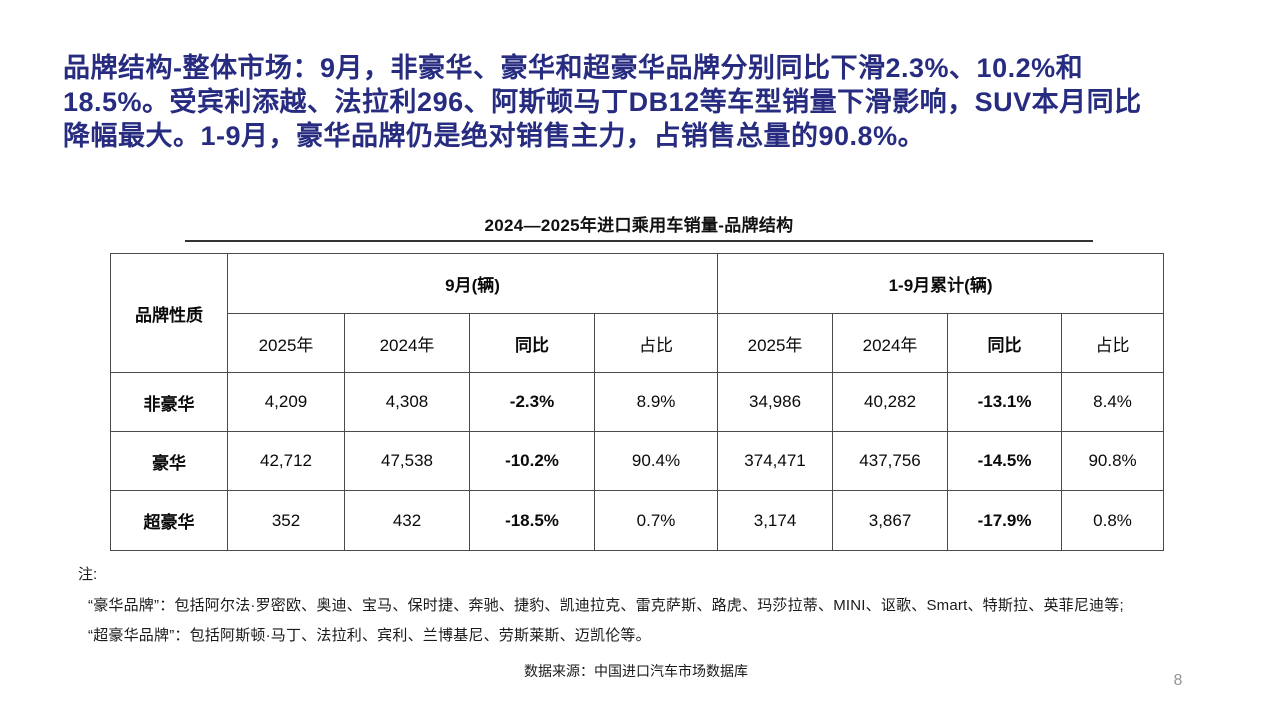  Describe the element at coordinates (532, 461) in the screenshot. I see `cell: -10.2%` at that location.